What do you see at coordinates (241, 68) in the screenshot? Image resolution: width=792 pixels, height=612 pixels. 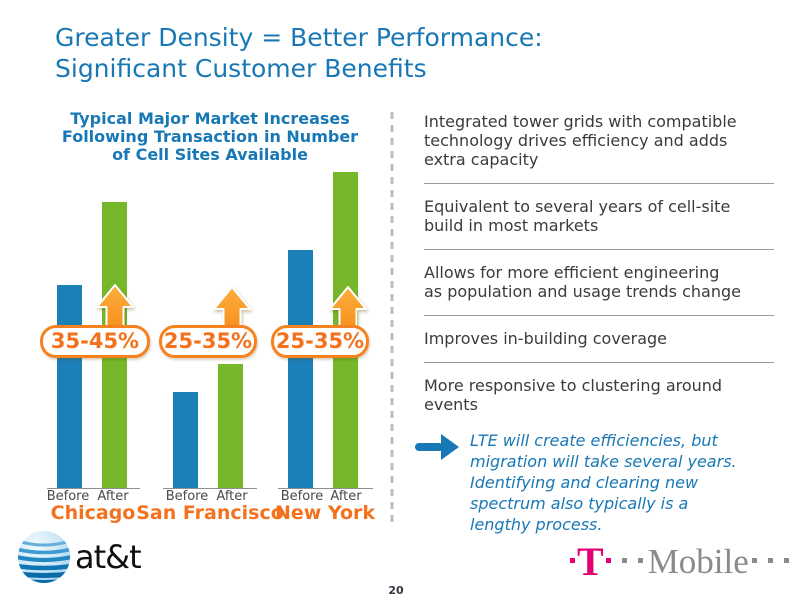 I see `slide-title-line2: Significant Customer Benefits` at bounding box center [241, 68].